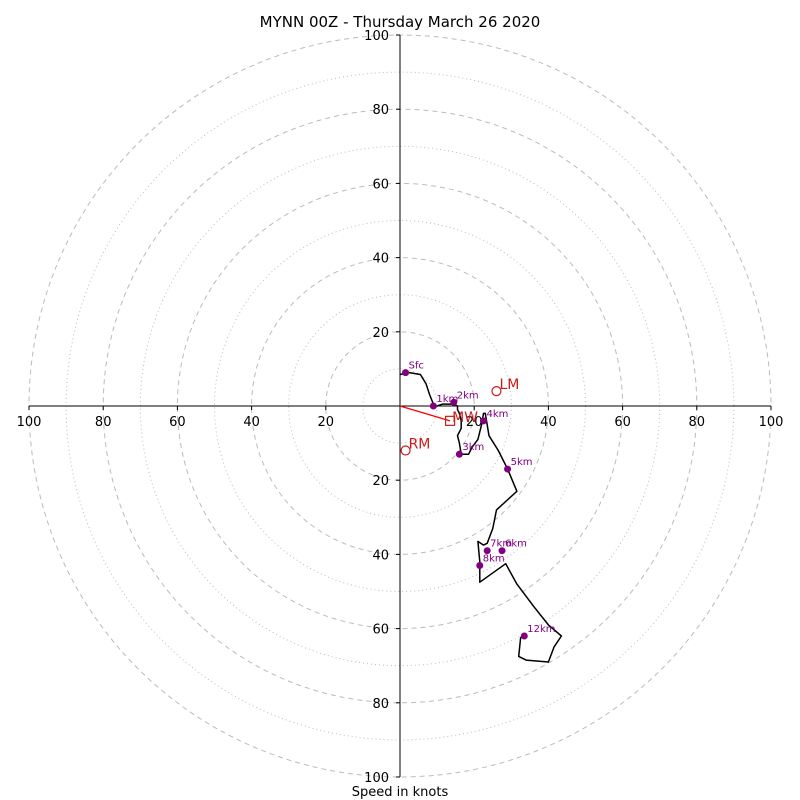 This screenshot has width=800, height=800. I want to click on tick-label-left-40: 40, so click(251, 422).